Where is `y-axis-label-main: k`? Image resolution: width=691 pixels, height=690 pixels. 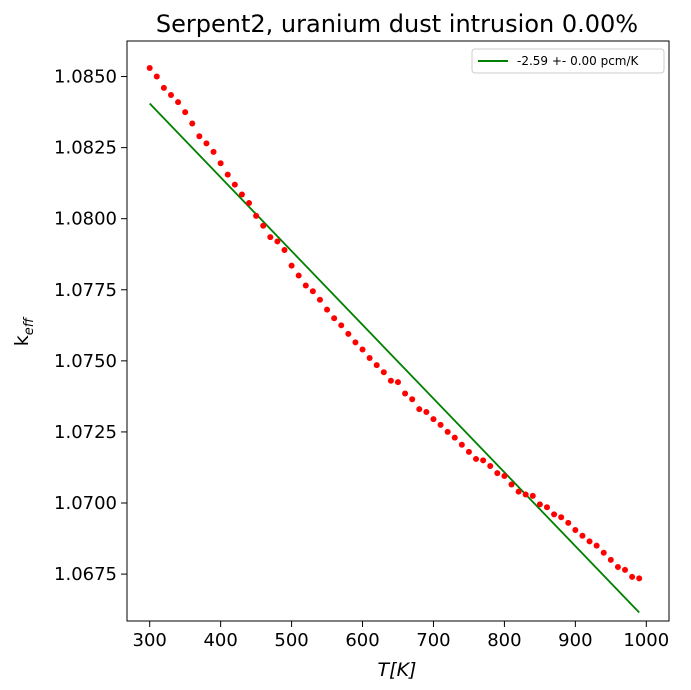
y-axis-label-main: k is located at coordinates (22, 340).